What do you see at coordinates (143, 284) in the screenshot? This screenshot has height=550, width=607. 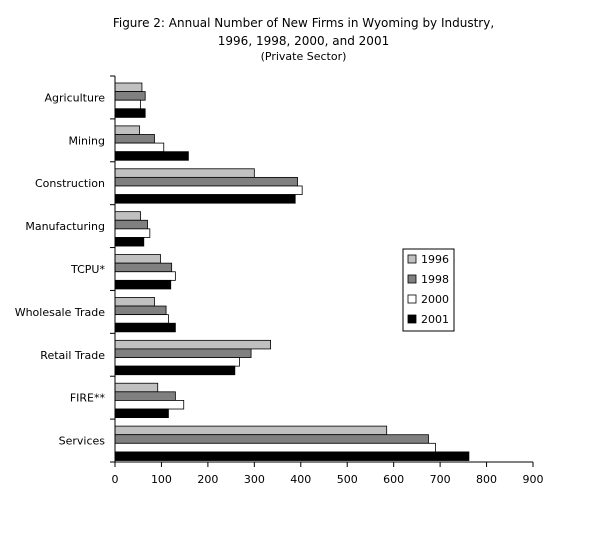 I see `bar-tcpu--2001` at bounding box center [143, 284].